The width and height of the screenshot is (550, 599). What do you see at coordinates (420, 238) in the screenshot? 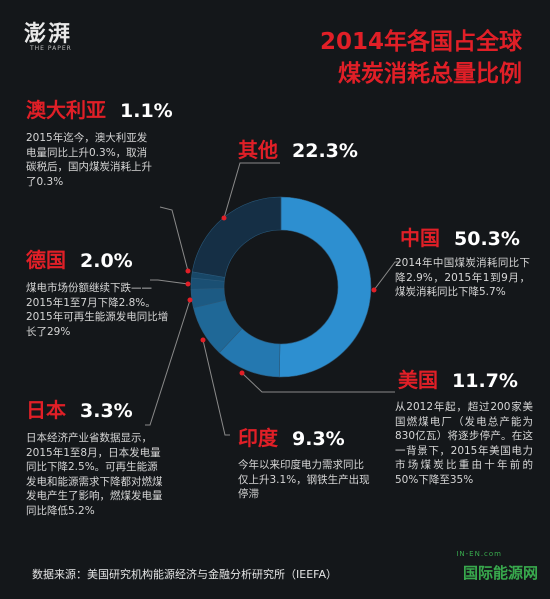
I see `label-china-name: 中国` at bounding box center [420, 238].